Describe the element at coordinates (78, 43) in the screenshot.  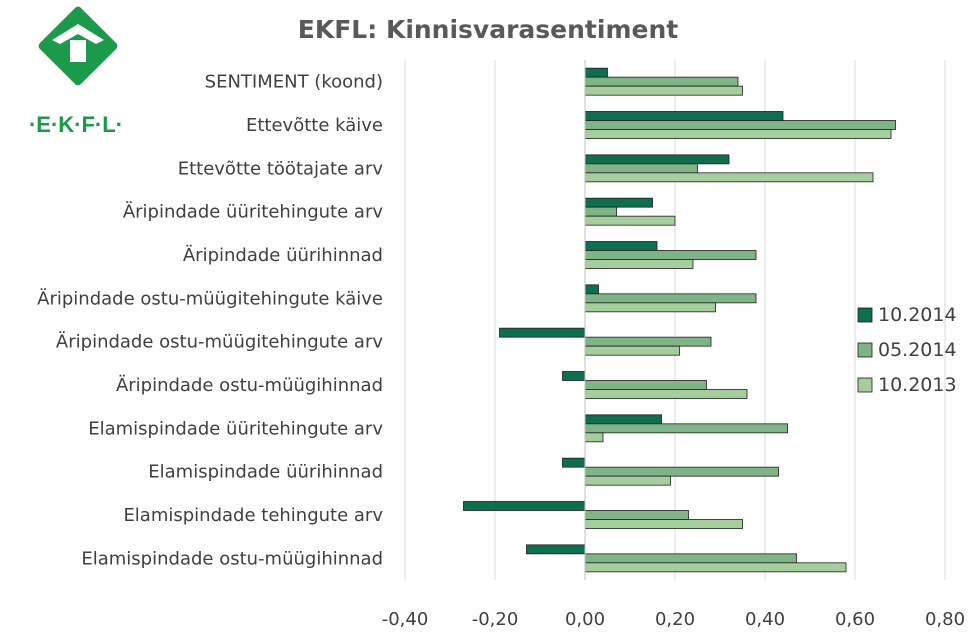
I see `logo-hammer-icon` at that location.